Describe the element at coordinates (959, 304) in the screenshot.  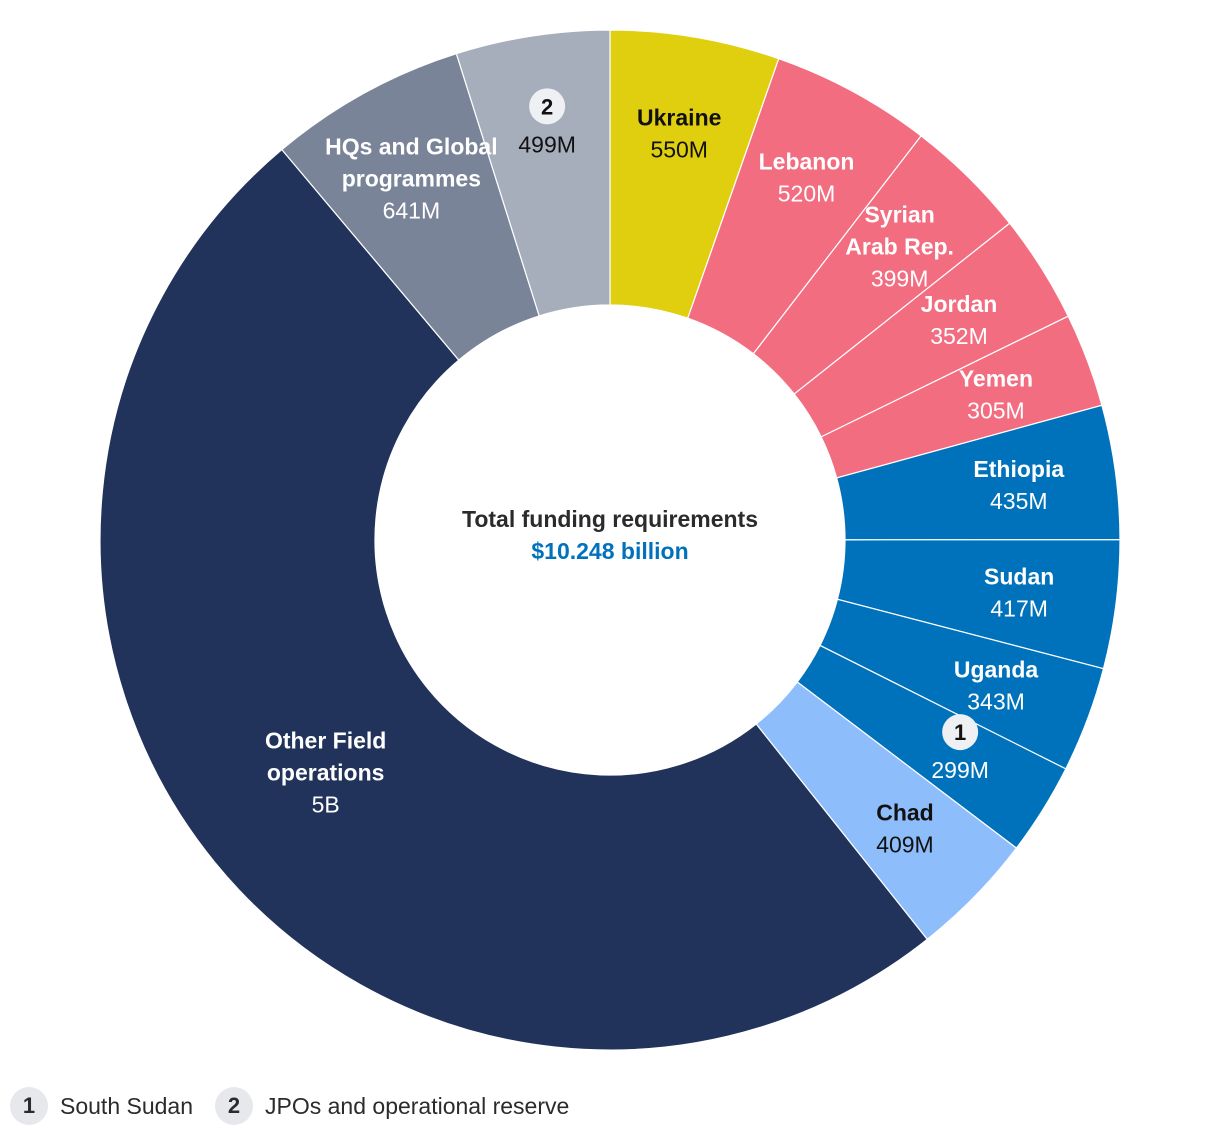
I see `slice-name: Jordan` at that location.